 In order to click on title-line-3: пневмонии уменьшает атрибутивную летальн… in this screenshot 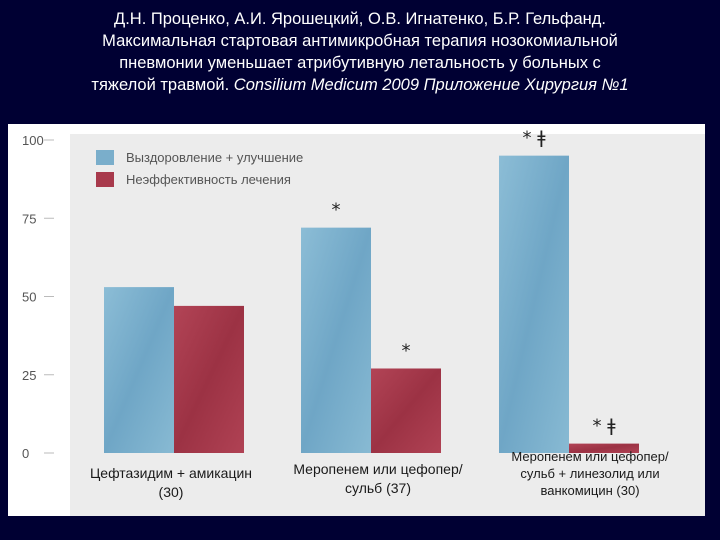, I will do `click(360, 63)`.